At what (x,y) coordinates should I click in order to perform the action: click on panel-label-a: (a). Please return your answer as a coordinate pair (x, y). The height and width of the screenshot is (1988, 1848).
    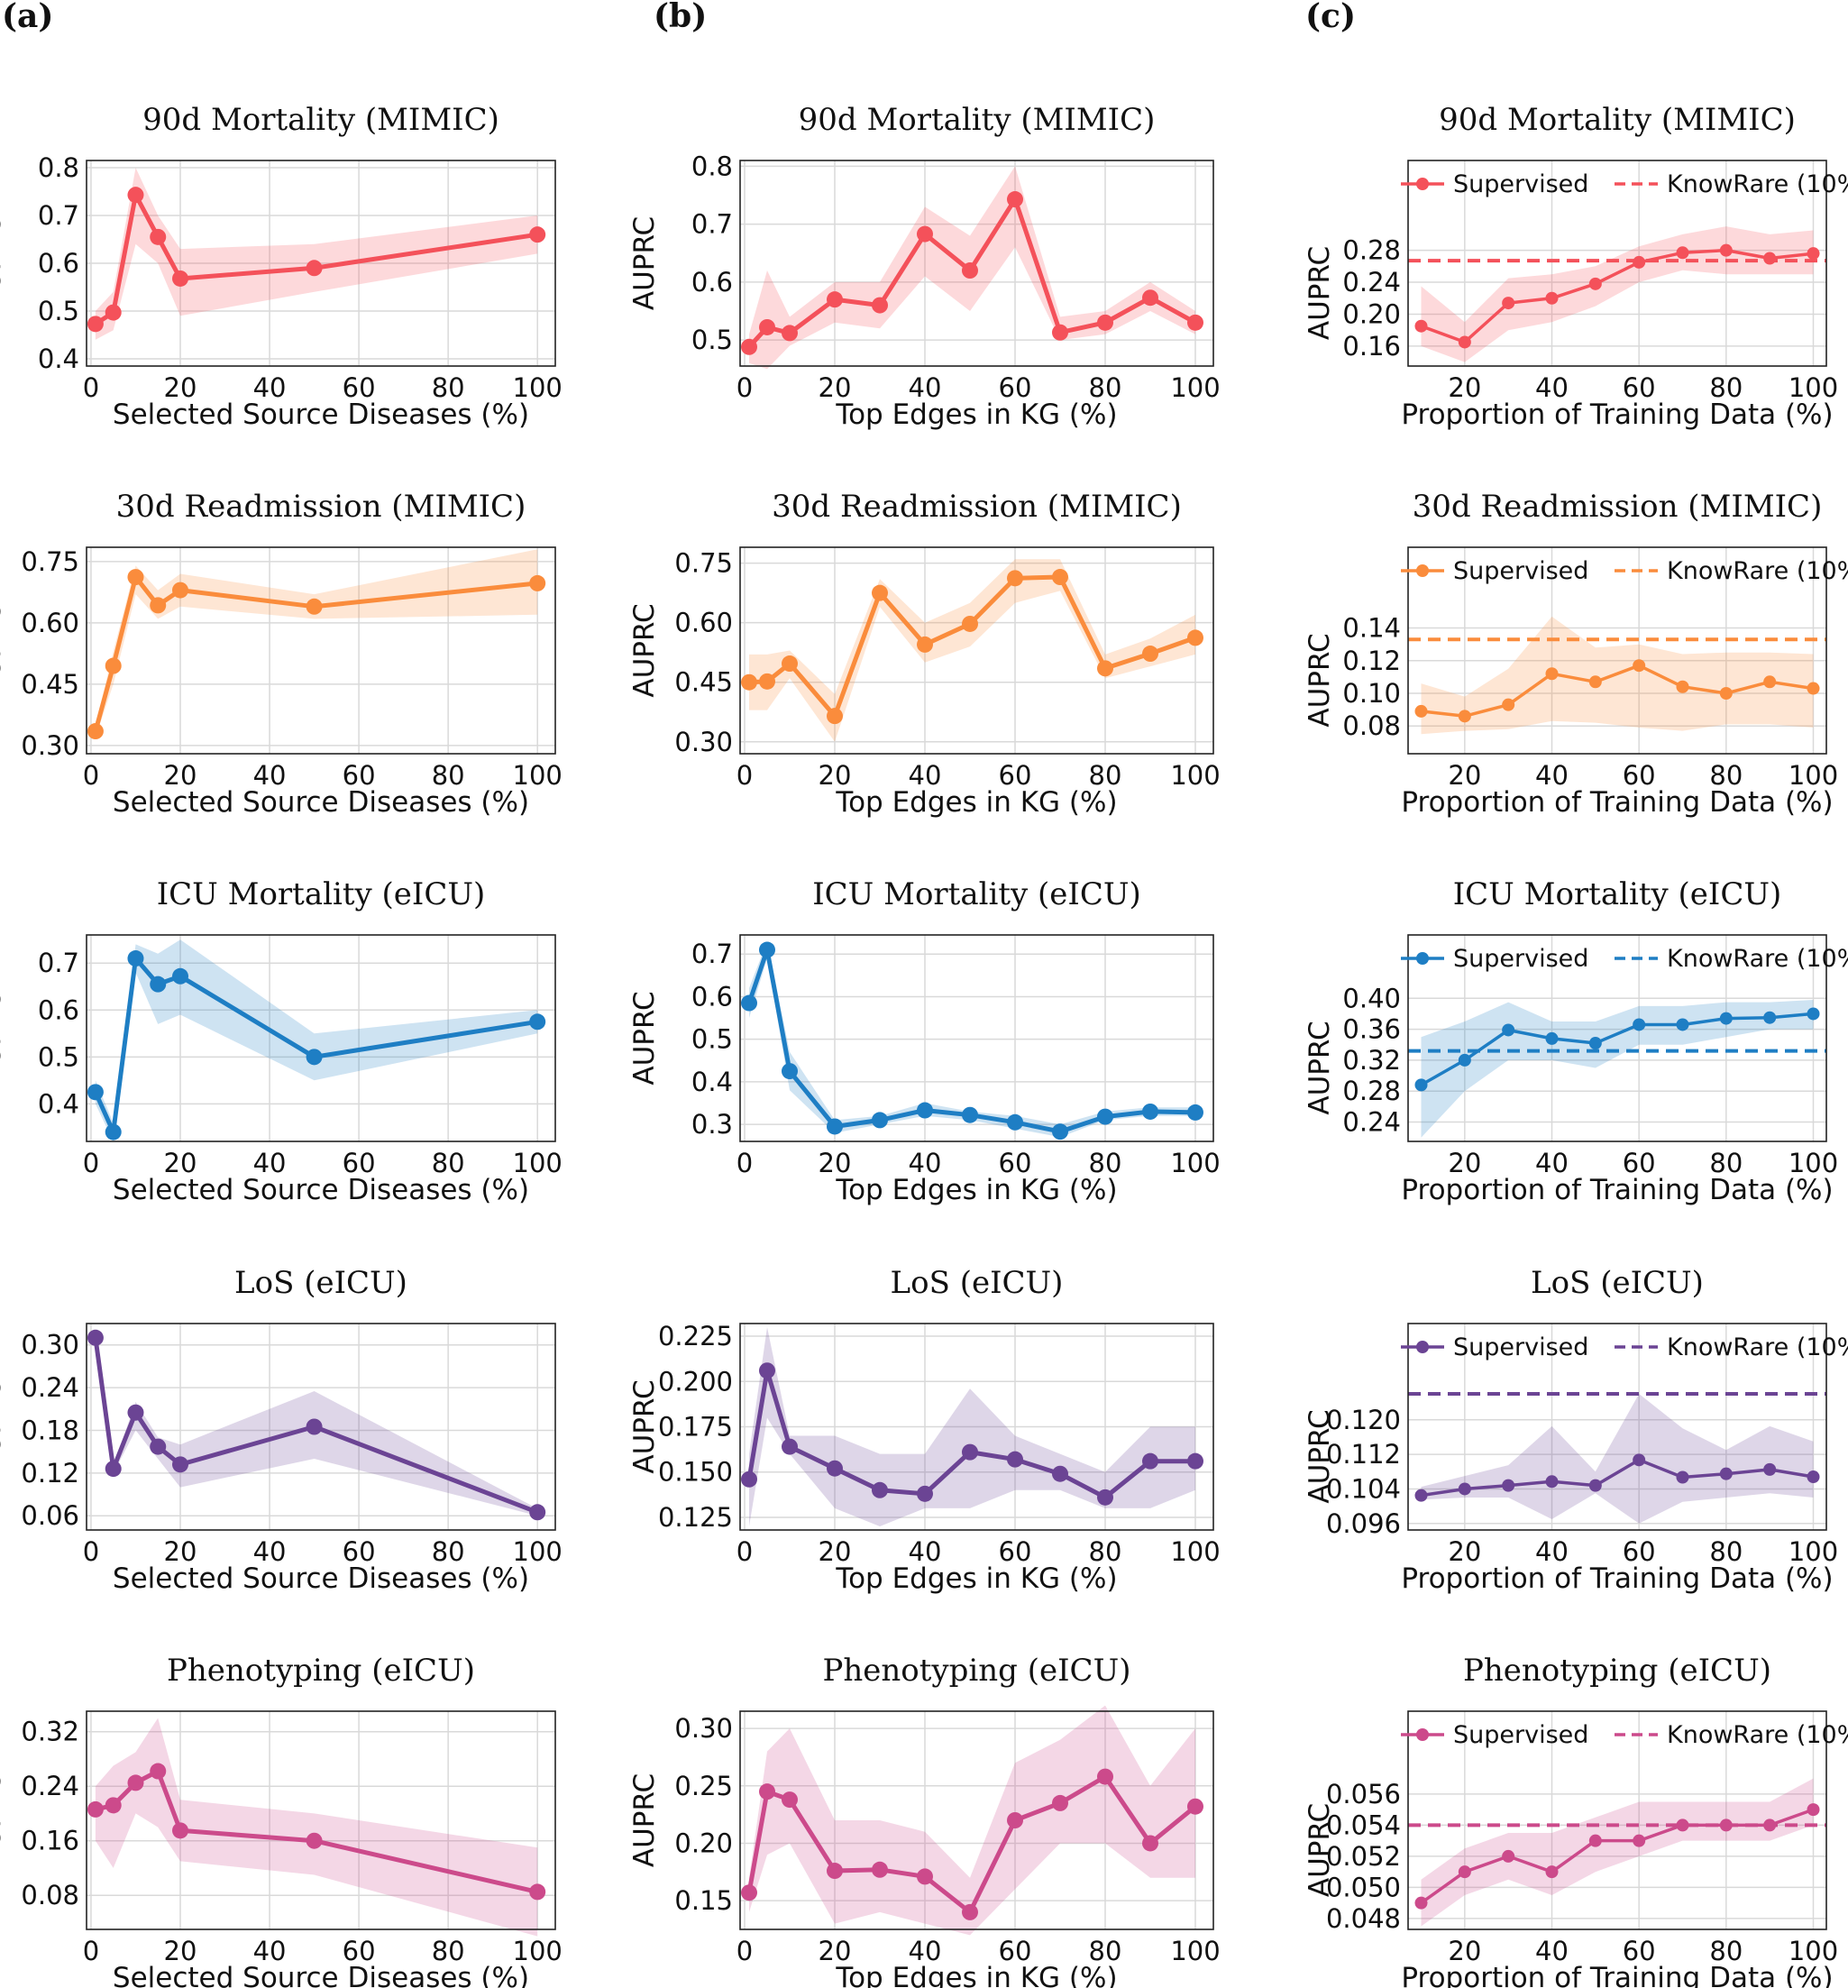
    Looking at the image, I should click on (27, 17).